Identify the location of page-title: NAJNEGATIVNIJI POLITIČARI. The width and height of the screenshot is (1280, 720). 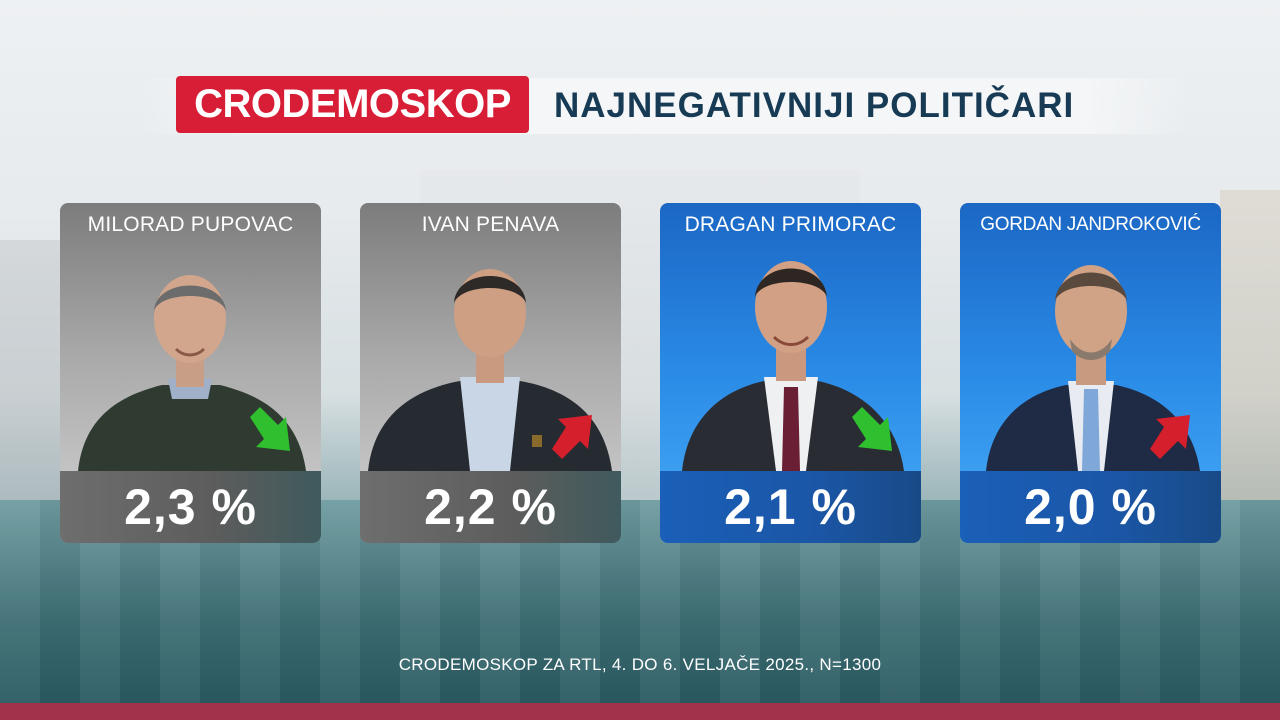
(814, 105).